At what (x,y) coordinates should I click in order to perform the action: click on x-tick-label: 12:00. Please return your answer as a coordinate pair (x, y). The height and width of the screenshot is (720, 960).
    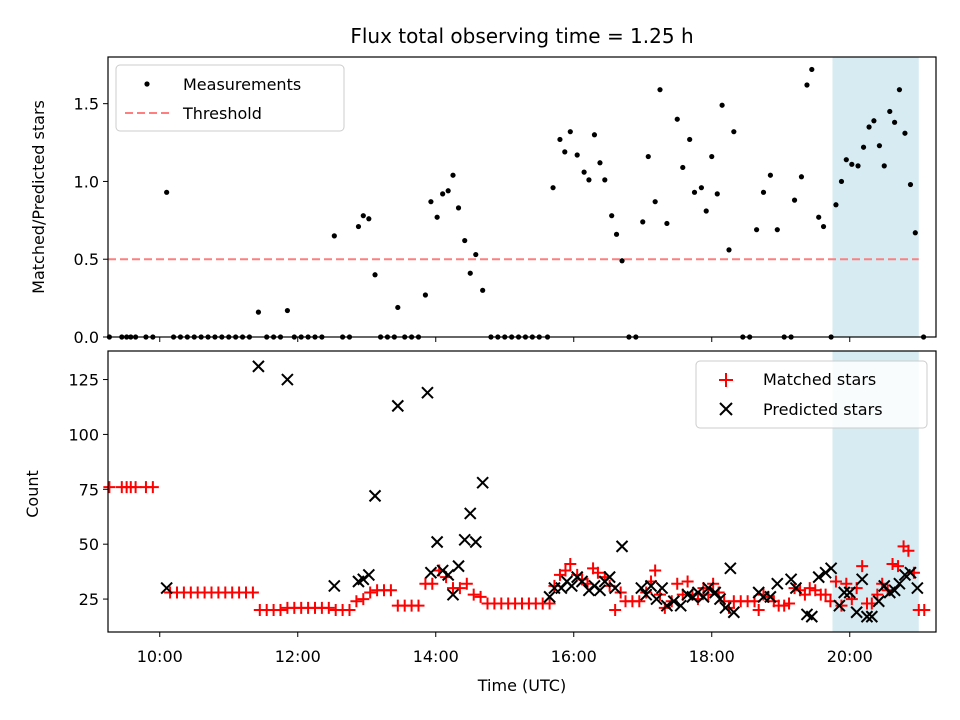
    Looking at the image, I should click on (298, 656).